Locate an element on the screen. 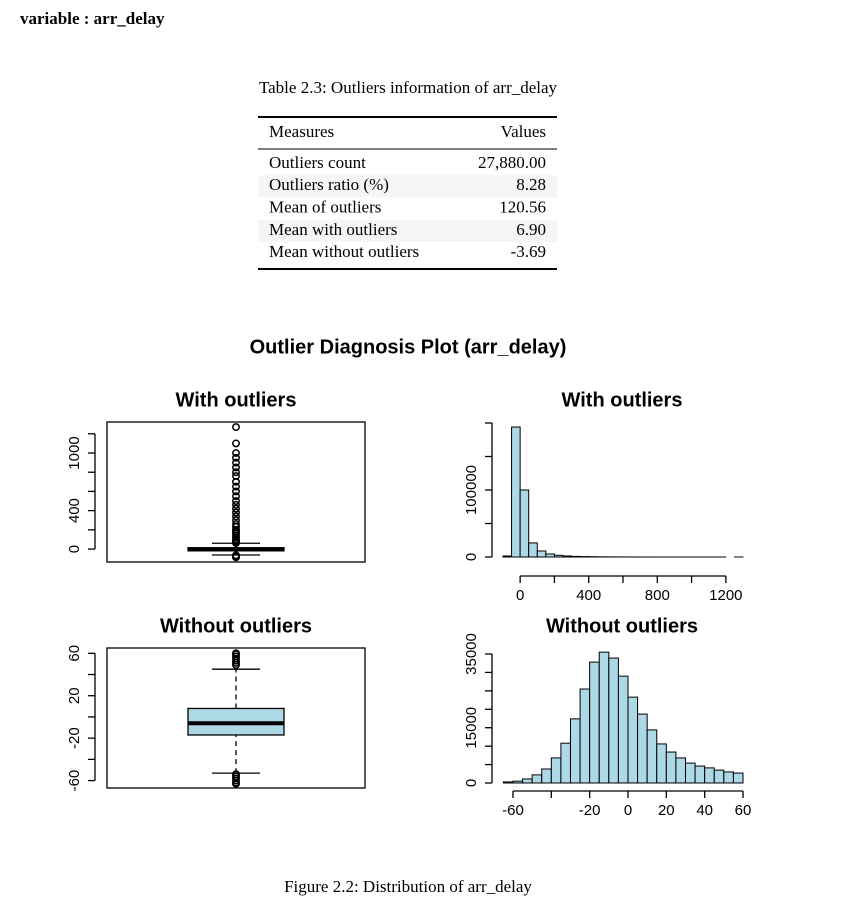  table-cell: Outliers count is located at coordinates (317, 162).